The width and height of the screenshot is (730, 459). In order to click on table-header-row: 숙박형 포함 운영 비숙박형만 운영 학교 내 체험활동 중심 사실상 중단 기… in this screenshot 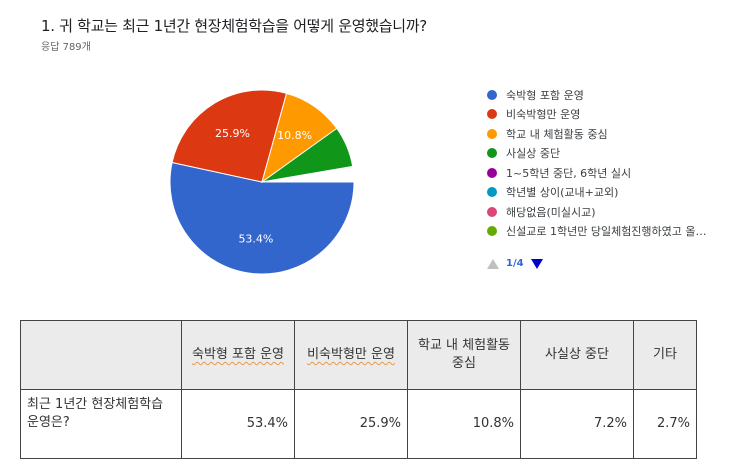, I will do `click(358, 355)`.